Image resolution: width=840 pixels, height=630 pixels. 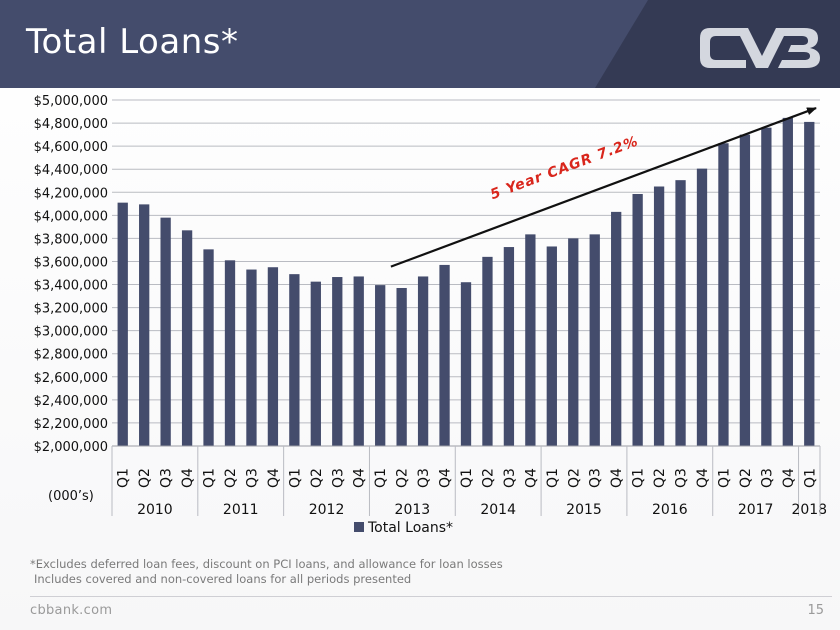 I want to click on cagr-arrow, so click(x=603, y=187).